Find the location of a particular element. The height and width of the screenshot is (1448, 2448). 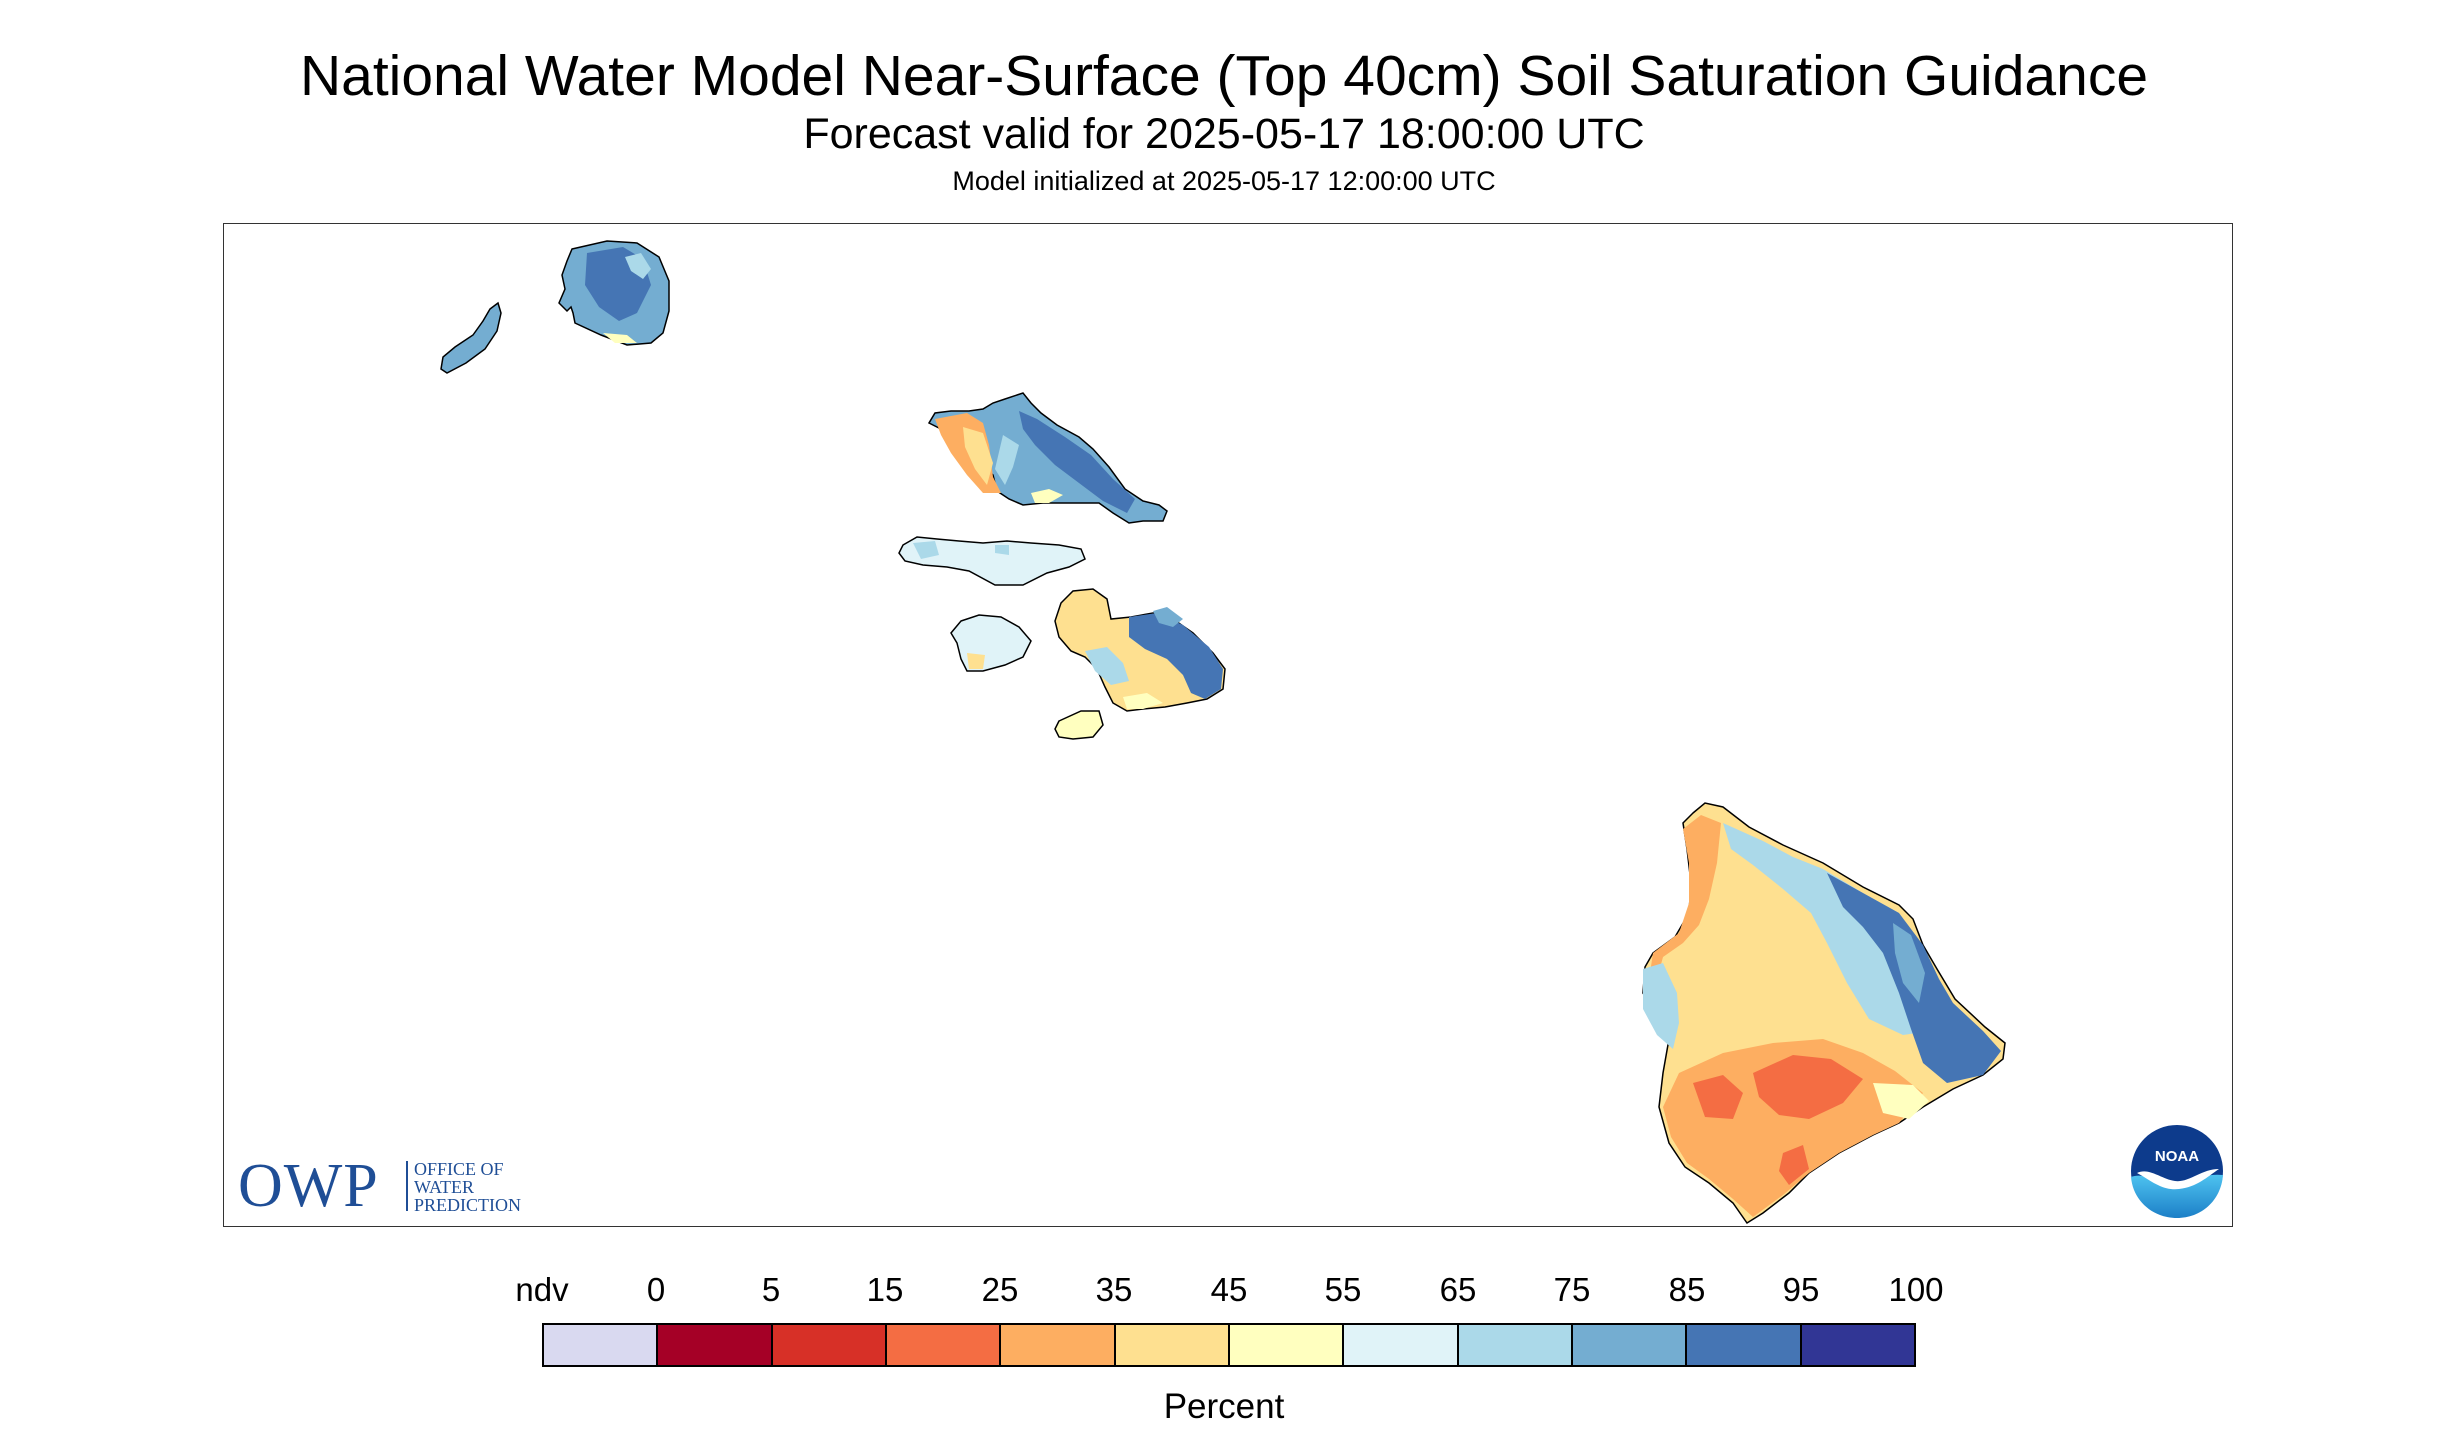

island-kahoolawe is located at coordinates (1079, 725).